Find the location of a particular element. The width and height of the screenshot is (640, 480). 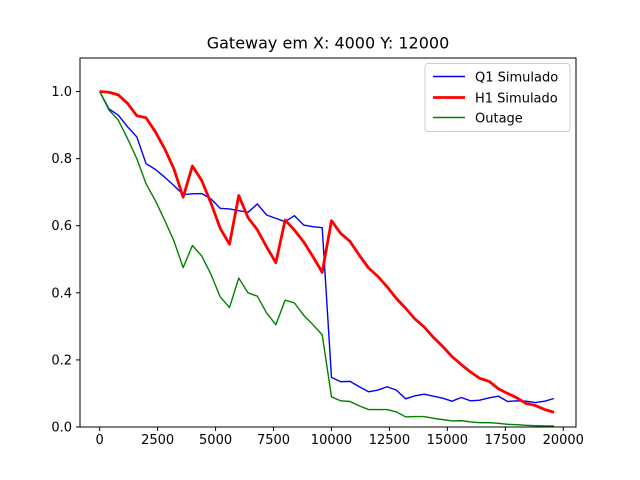

x-tick-label: 5000 is located at coordinates (215, 440).